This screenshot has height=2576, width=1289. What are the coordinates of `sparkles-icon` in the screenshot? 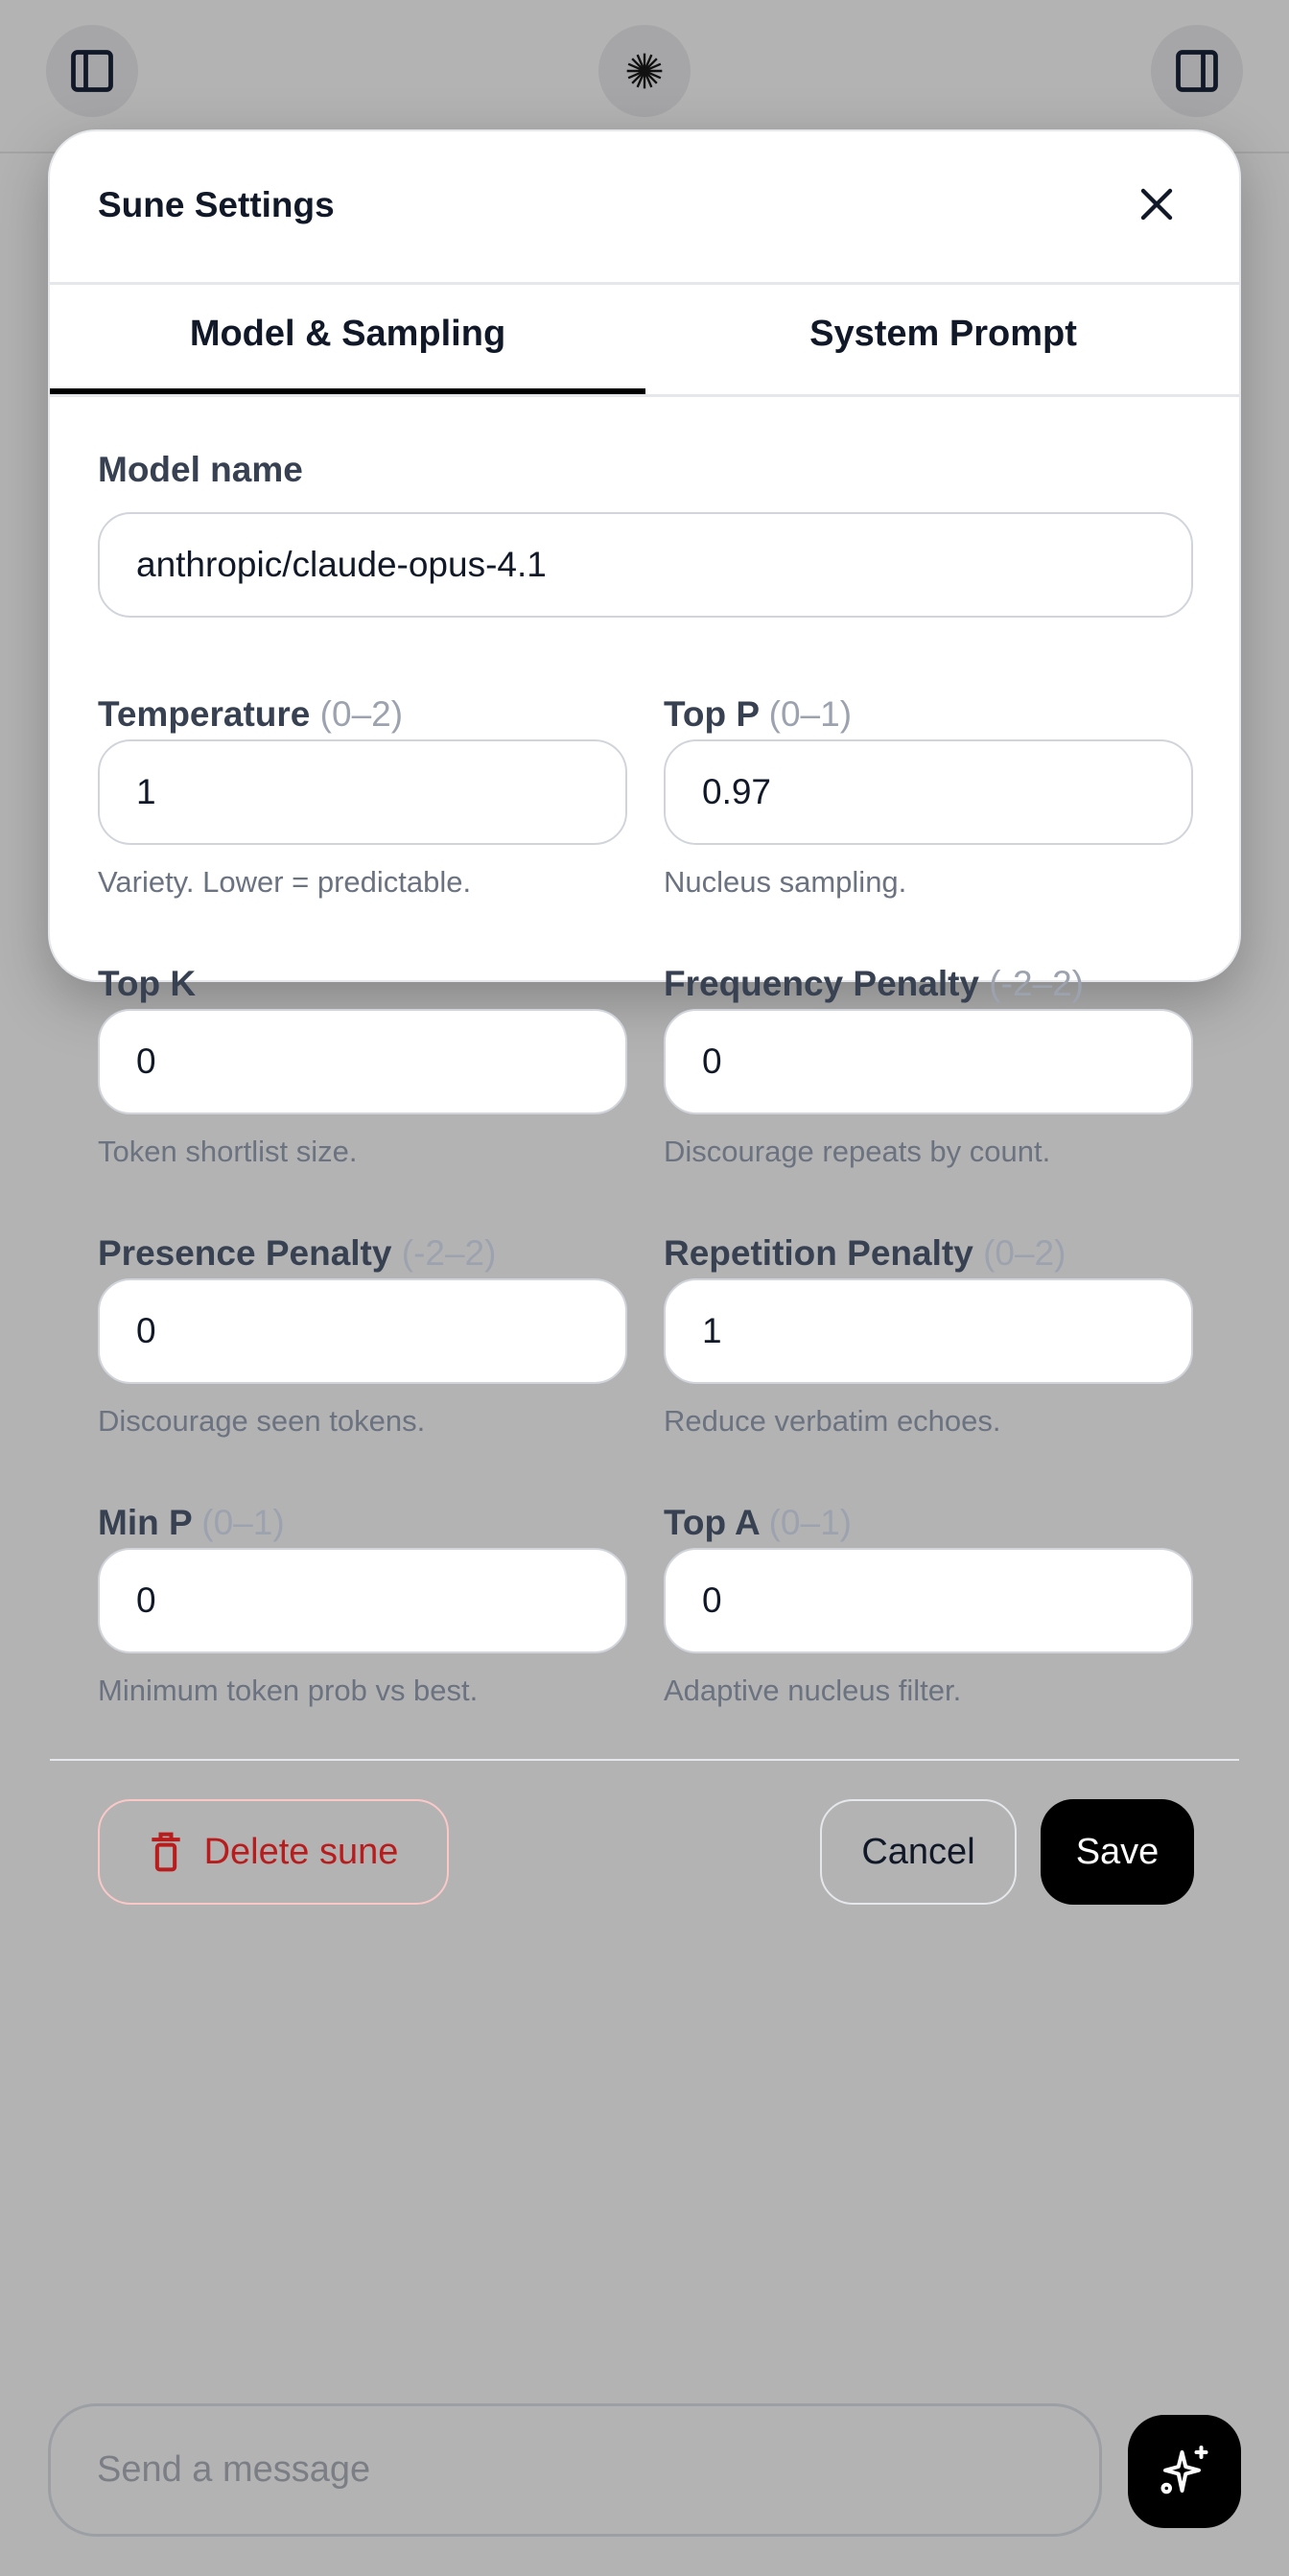 It's located at (1184, 2470).